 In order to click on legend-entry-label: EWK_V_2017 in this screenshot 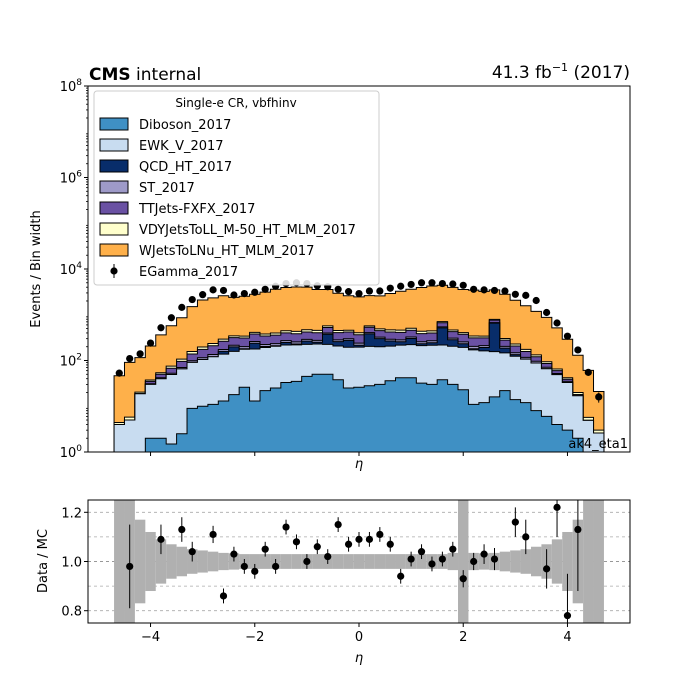, I will do `click(181, 146)`.